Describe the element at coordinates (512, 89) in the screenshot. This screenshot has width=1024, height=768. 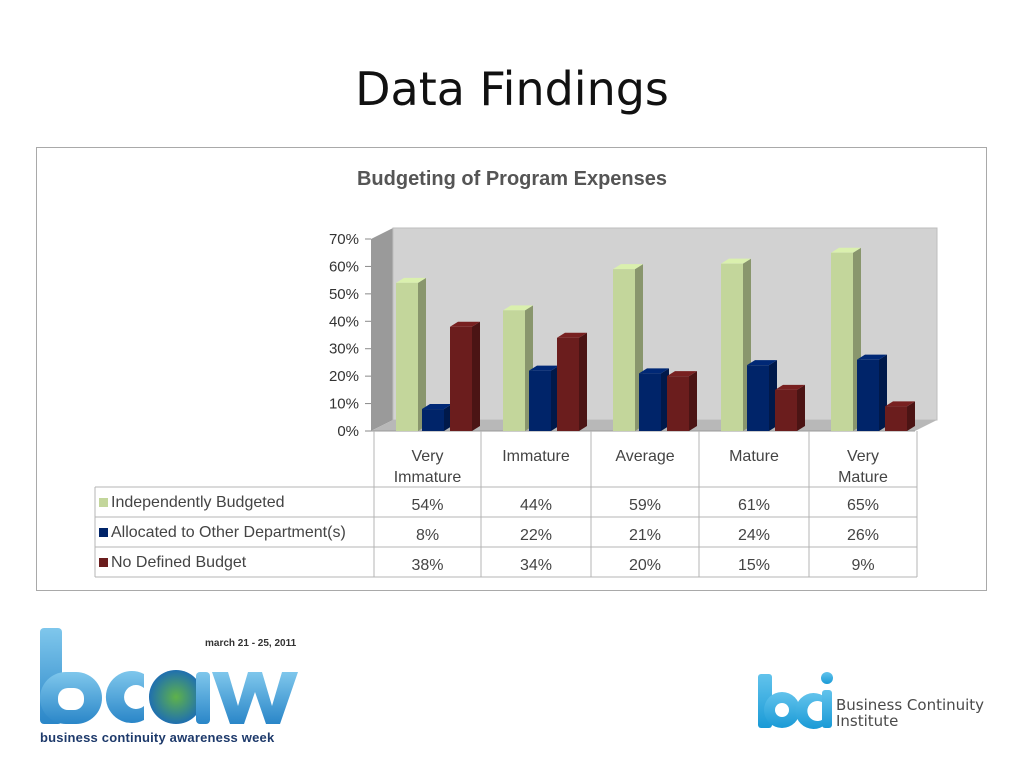
I see `slide-title: Data Findings` at that location.